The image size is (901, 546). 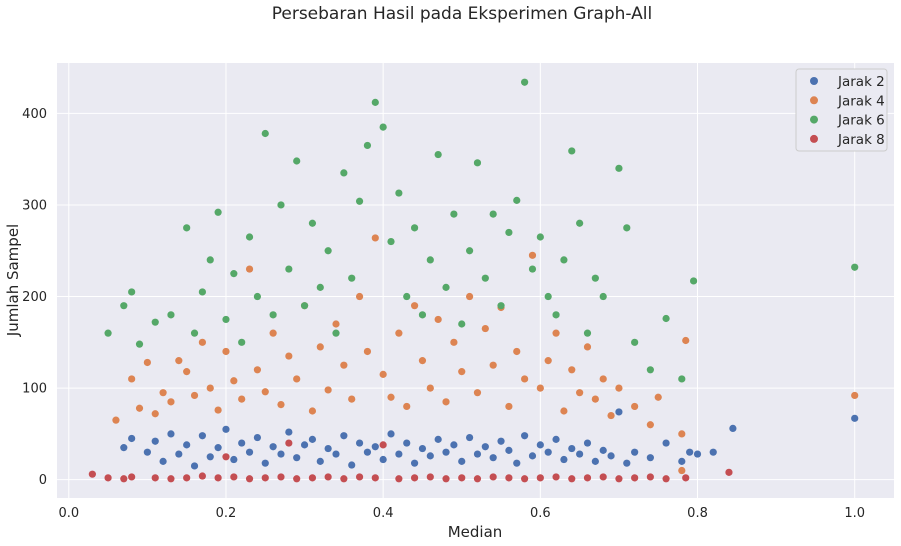 I want to click on x-tick-label: 0.2, so click(x=226, y=513).